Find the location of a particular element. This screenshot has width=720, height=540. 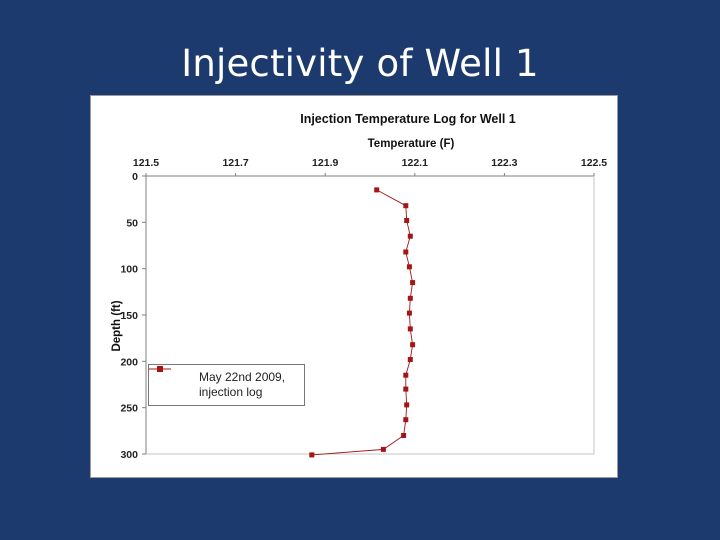

y-tick-label: 150 is located at coordinates (129, 316).